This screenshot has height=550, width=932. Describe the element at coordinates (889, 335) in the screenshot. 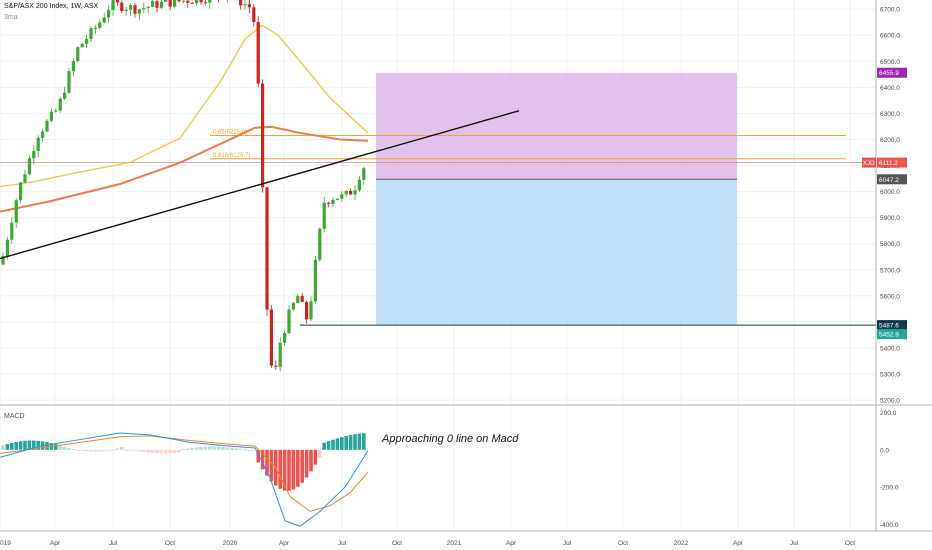

I see `price-badge-label: 5452.9` at that location.